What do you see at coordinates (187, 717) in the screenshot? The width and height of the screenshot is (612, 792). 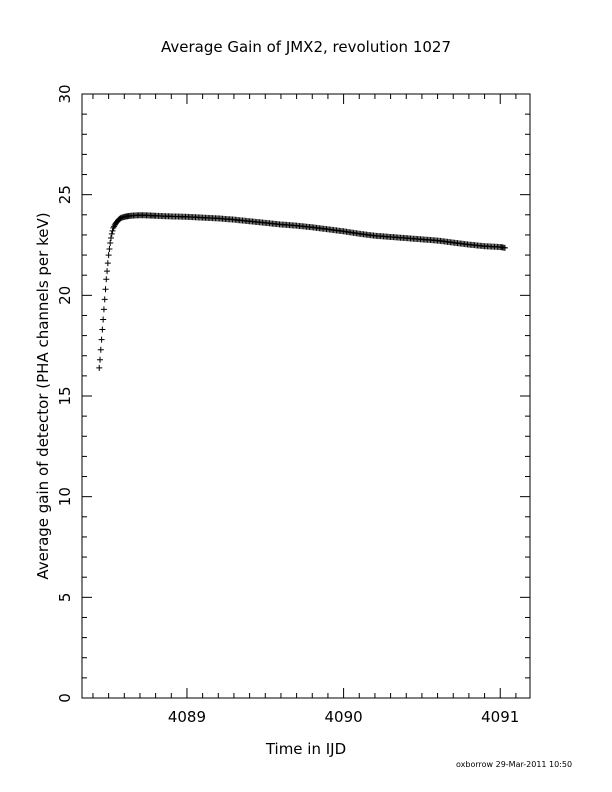 I see `x-tick-label: 4089` at bounding box center [187, 717].